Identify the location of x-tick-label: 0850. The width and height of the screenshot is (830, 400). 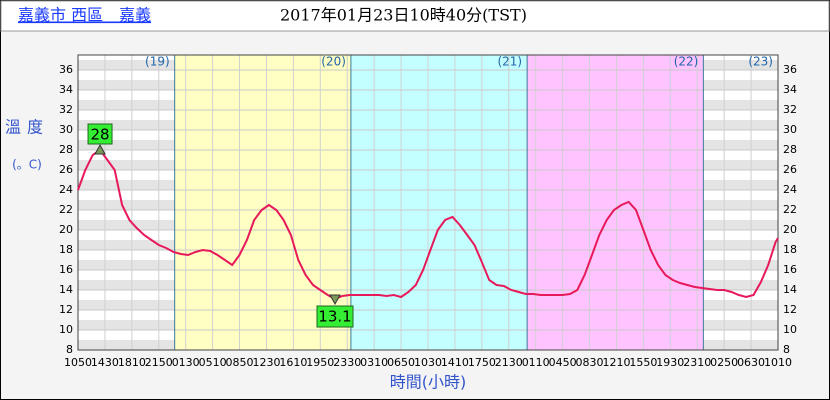
(240, 362).